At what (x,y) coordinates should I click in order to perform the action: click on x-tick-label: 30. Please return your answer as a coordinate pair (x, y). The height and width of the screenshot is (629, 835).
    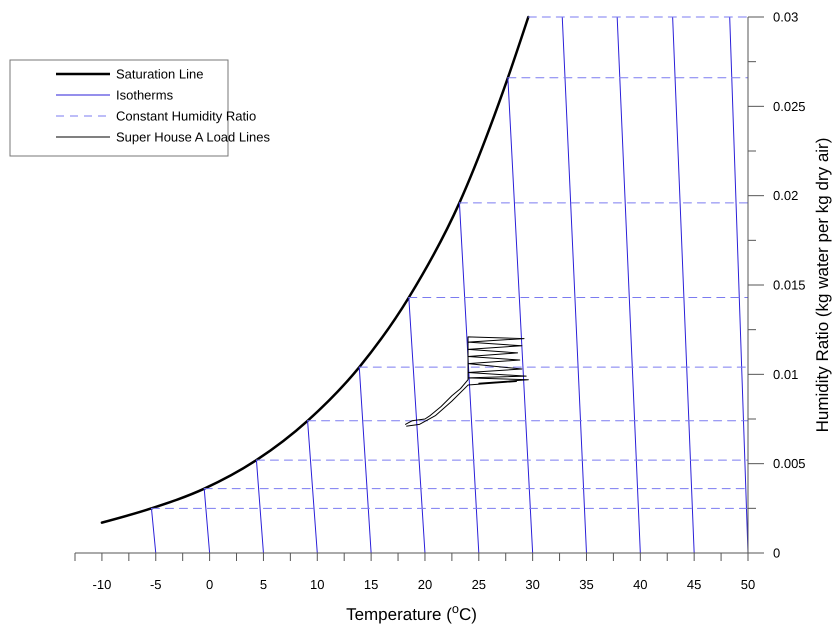
    Looking at the image, I should click on (532, 584).